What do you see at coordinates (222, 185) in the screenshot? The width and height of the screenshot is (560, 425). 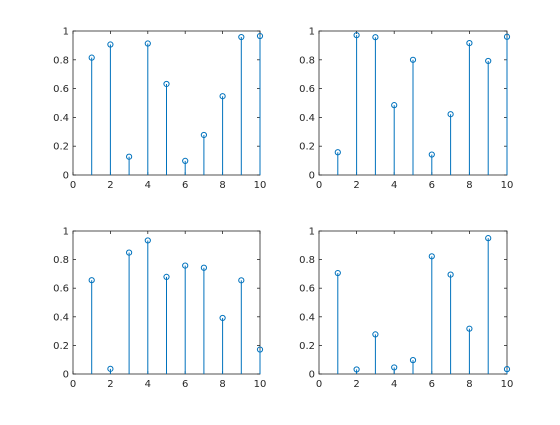 I see `subplot-1-xtick-label: 8` at bounding box center [222, 185].